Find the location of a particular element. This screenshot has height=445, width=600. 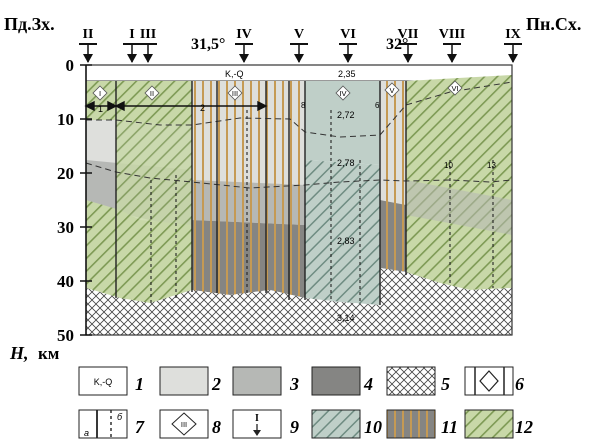

station-label: IX is located at coordinates (513, 34).